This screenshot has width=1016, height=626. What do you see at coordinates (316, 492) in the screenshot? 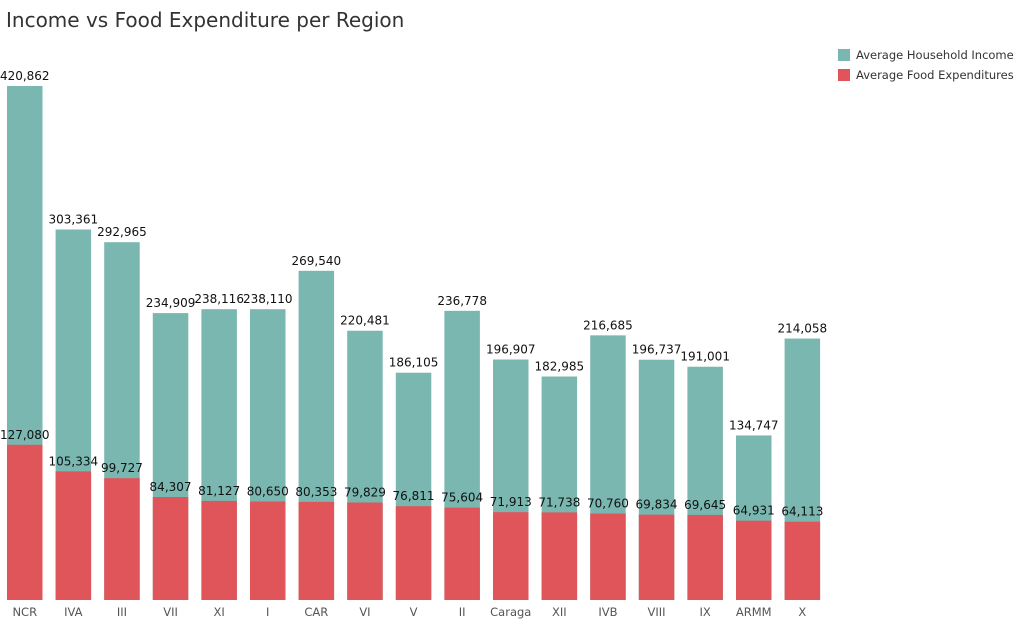
I see `data-label-food-car: 80,353` at bounding box center [316, 492].